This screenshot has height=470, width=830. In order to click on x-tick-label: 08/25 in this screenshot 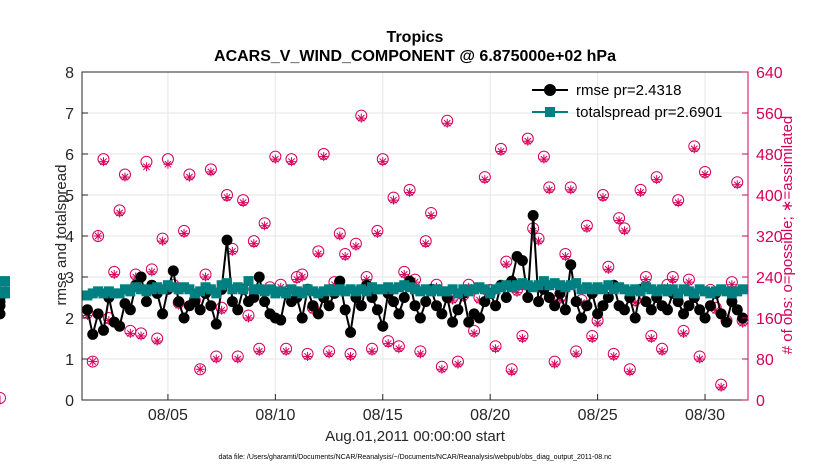, I will do `click(598, 415)`.